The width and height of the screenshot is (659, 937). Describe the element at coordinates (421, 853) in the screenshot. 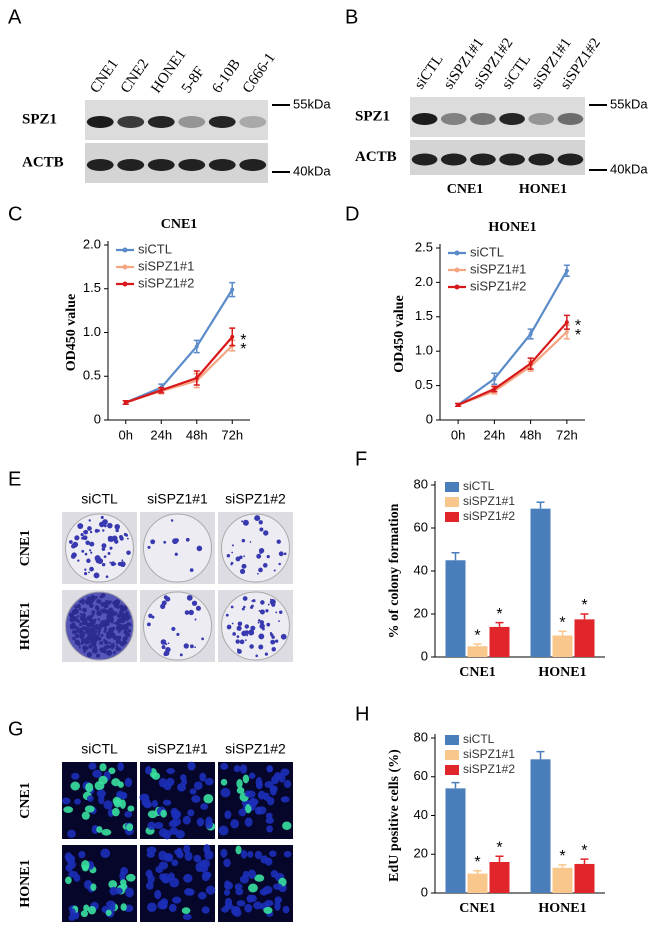

I see `y-tick-label: 20` at that location.